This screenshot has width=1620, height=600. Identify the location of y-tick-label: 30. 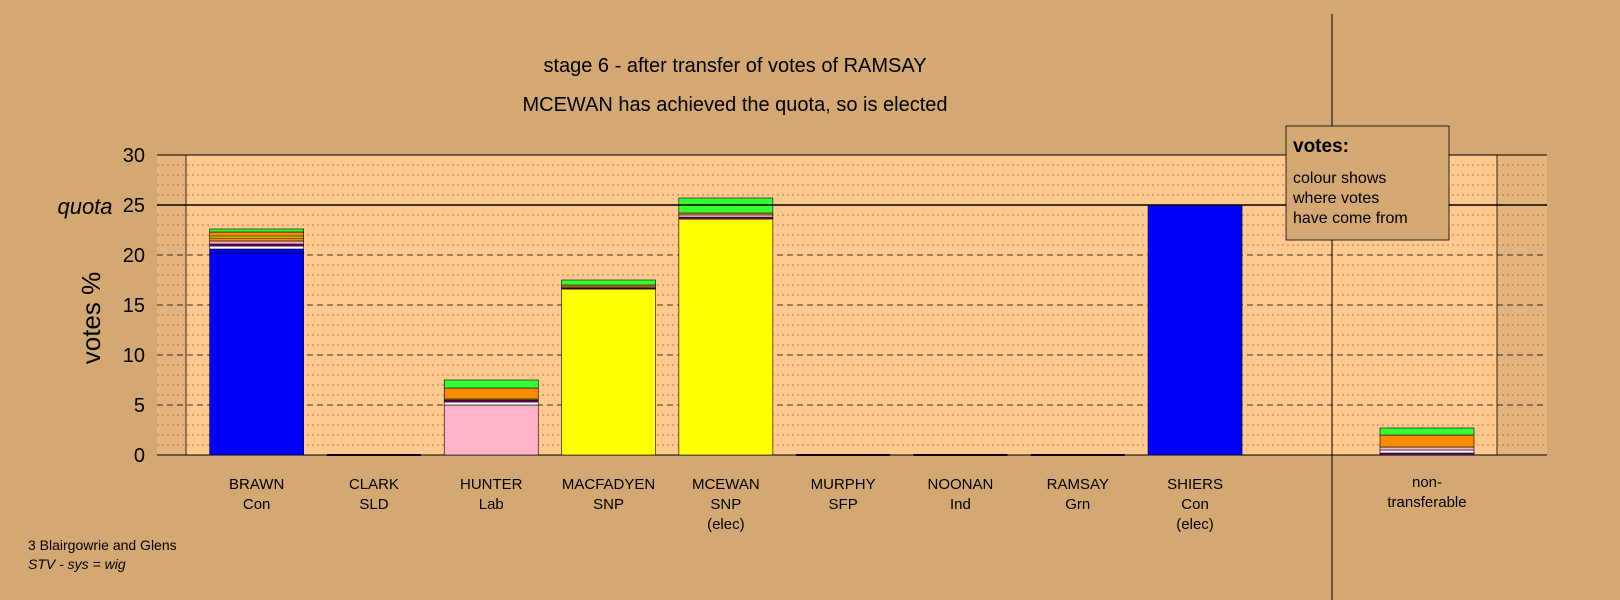
(134, 156).